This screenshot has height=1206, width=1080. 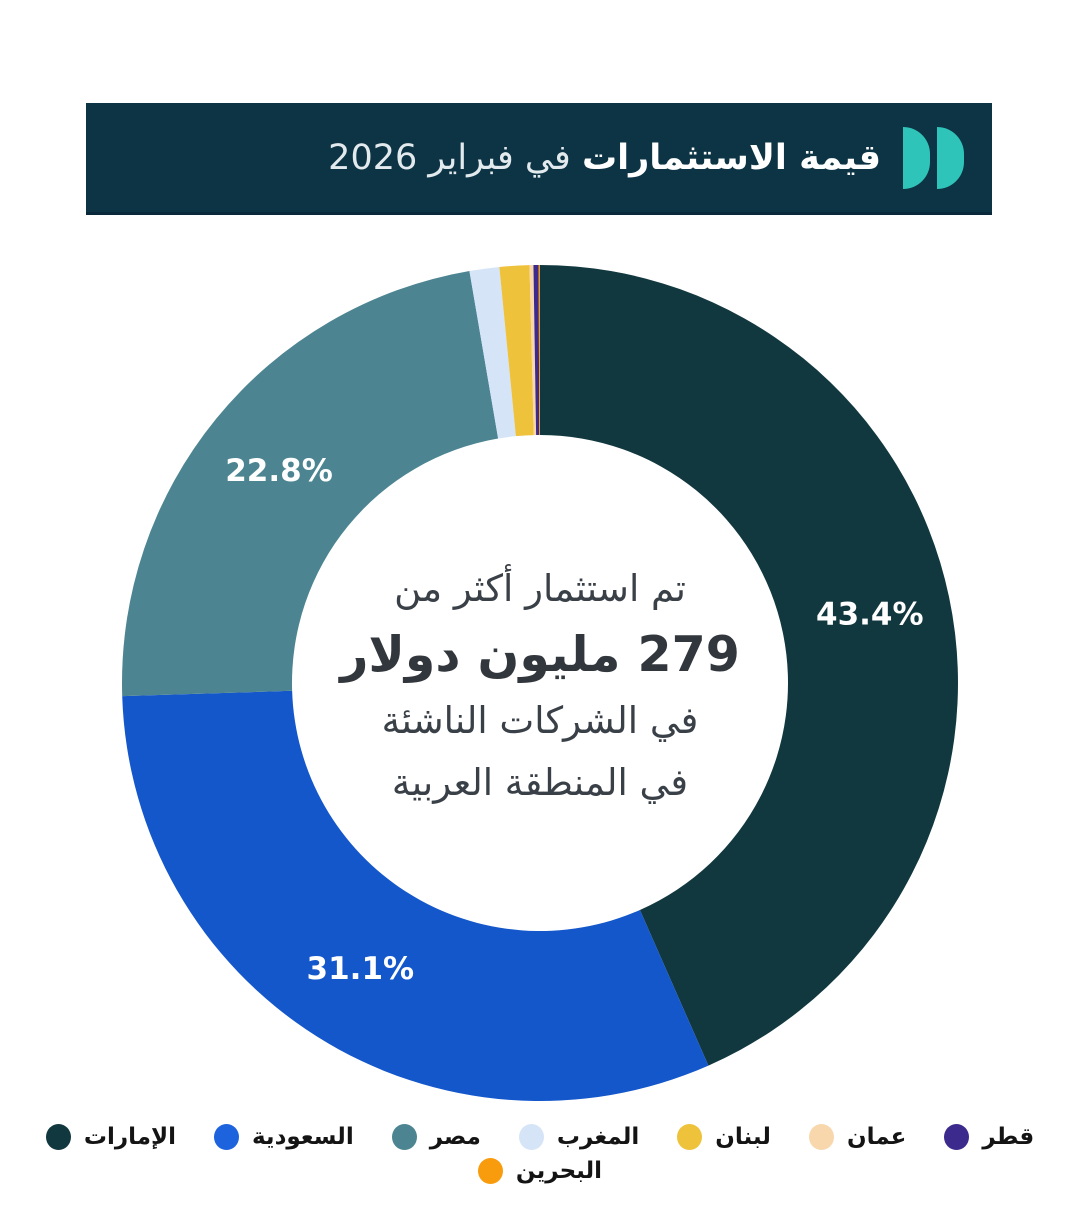 I want to click on chart-title: قيمة الاستثمارات في فبراير 2026, so click(x=604, y=158).